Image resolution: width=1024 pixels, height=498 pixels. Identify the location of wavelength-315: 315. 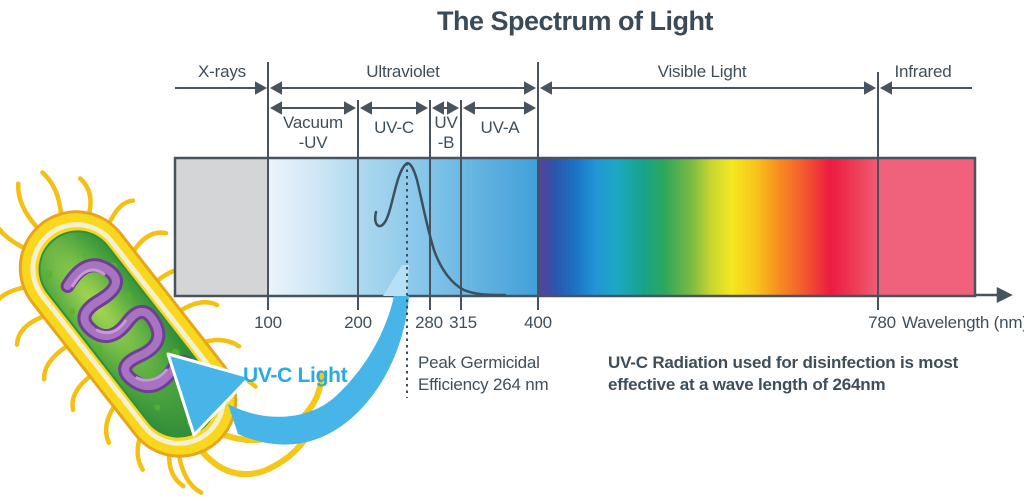
(463, 322).